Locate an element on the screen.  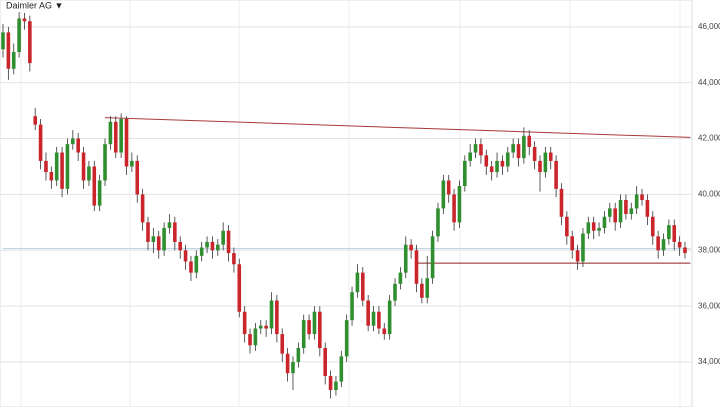
chart-title: Daimler AG ▼ is located at coordinates (34, 5).